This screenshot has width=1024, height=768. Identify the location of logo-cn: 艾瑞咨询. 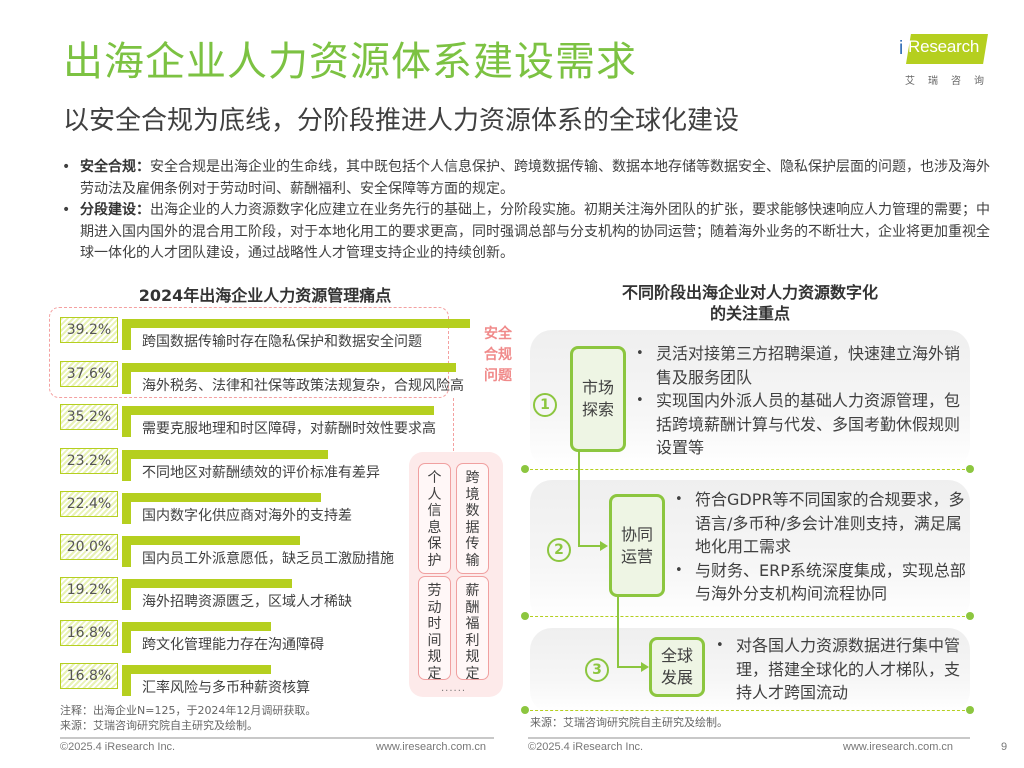
(951, 81).